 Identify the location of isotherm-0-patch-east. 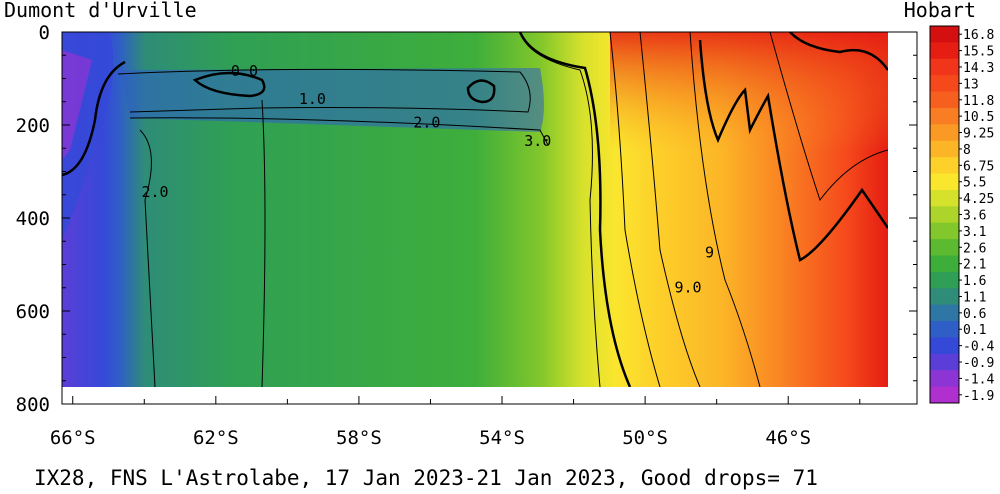
(481, 91).